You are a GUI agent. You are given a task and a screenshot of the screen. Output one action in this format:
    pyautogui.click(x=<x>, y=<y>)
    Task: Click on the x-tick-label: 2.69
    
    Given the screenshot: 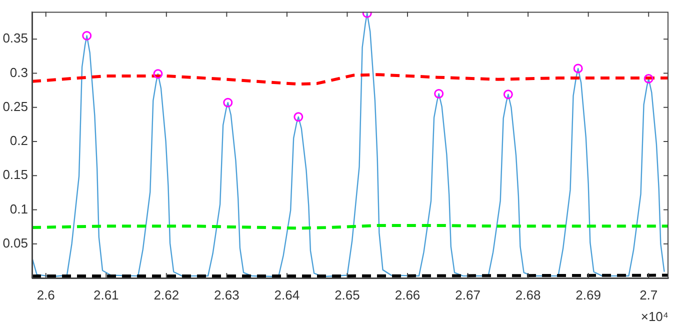 What is the action you would take?
    pyautogui.click(x=588, y=294)
    